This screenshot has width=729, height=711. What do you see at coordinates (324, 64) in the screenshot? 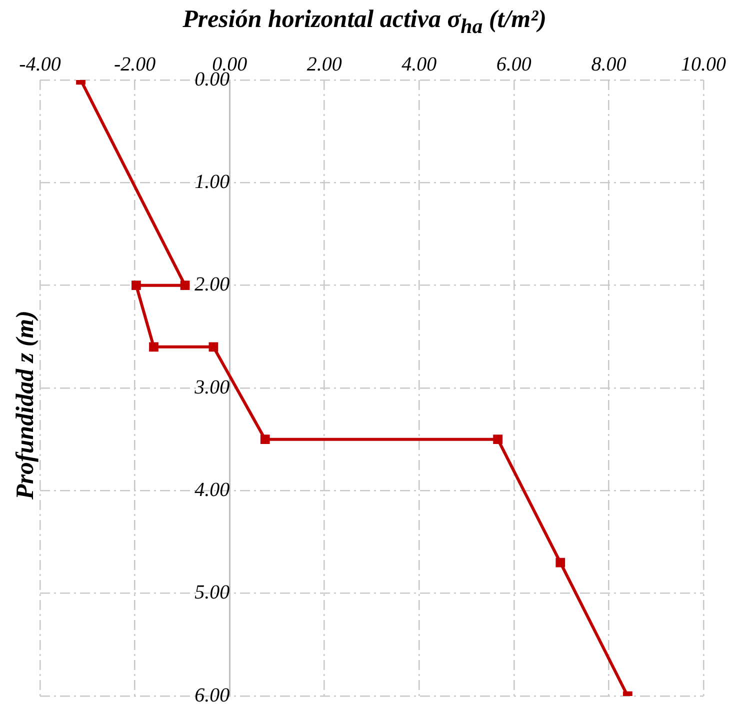
I see `x-tick-label: 2.00` at bounding box center [324, 64].